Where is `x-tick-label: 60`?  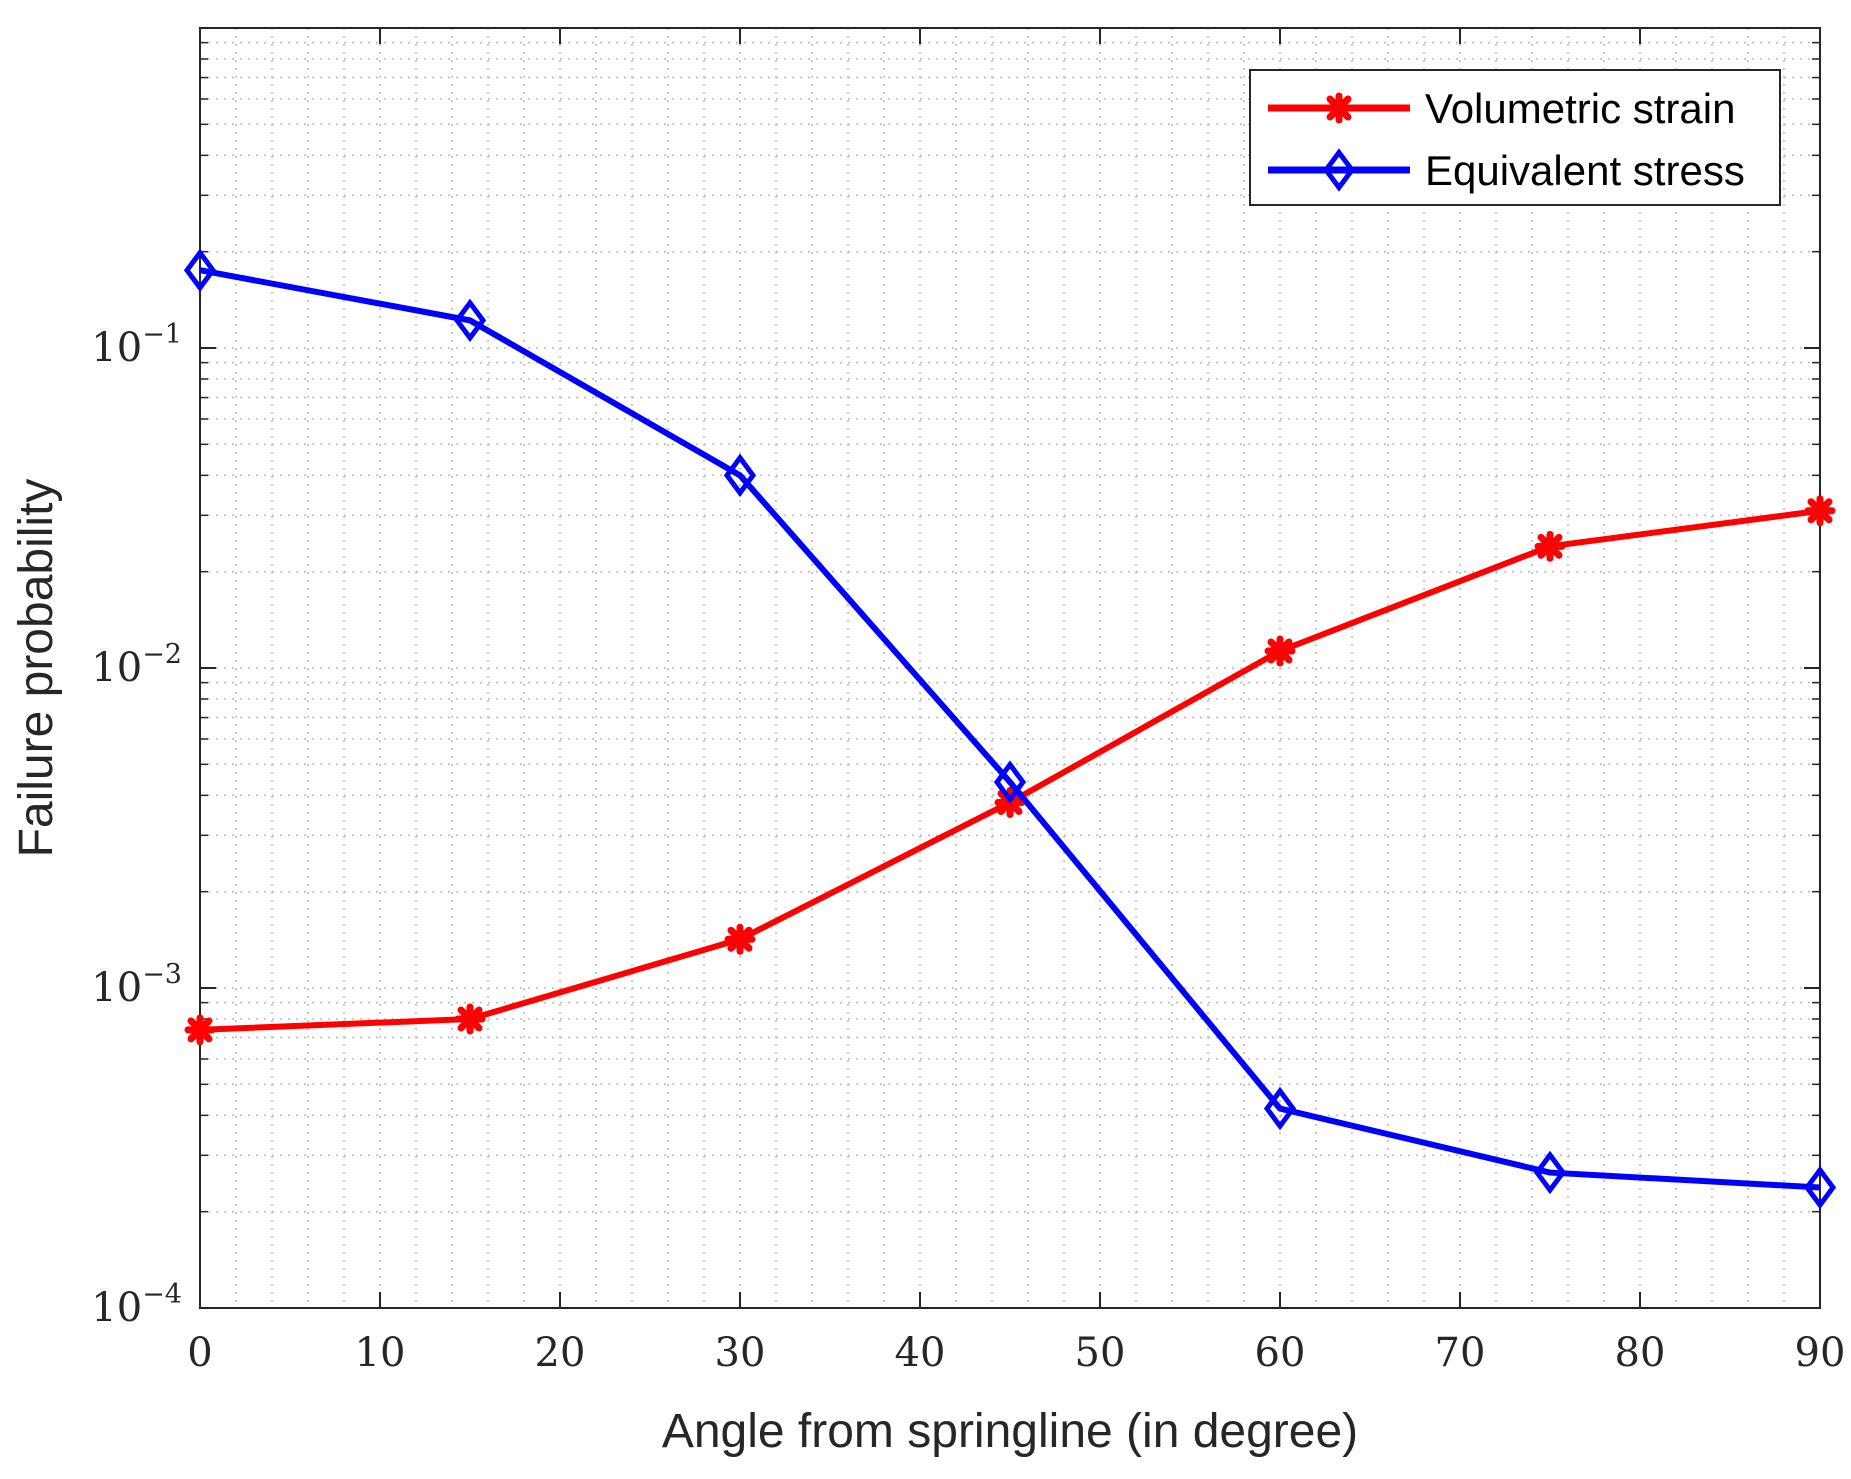 x-tick-label: 60 is located at coordinates (1280, 1353).